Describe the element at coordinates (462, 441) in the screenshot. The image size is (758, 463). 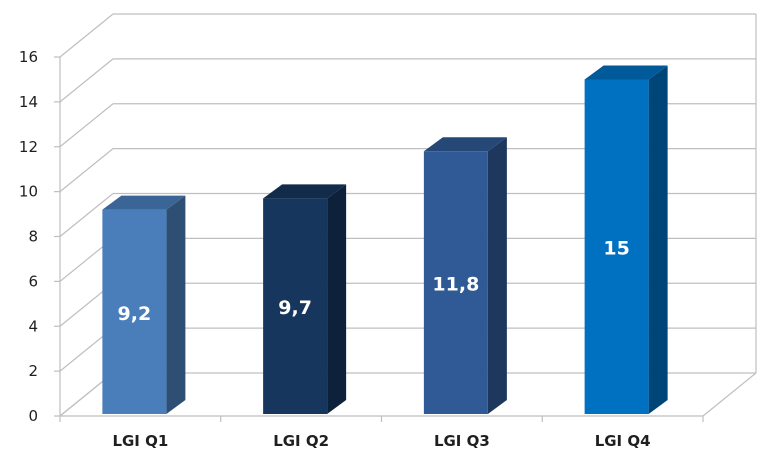
I see `x-category-label: LGI Q3` at that location.